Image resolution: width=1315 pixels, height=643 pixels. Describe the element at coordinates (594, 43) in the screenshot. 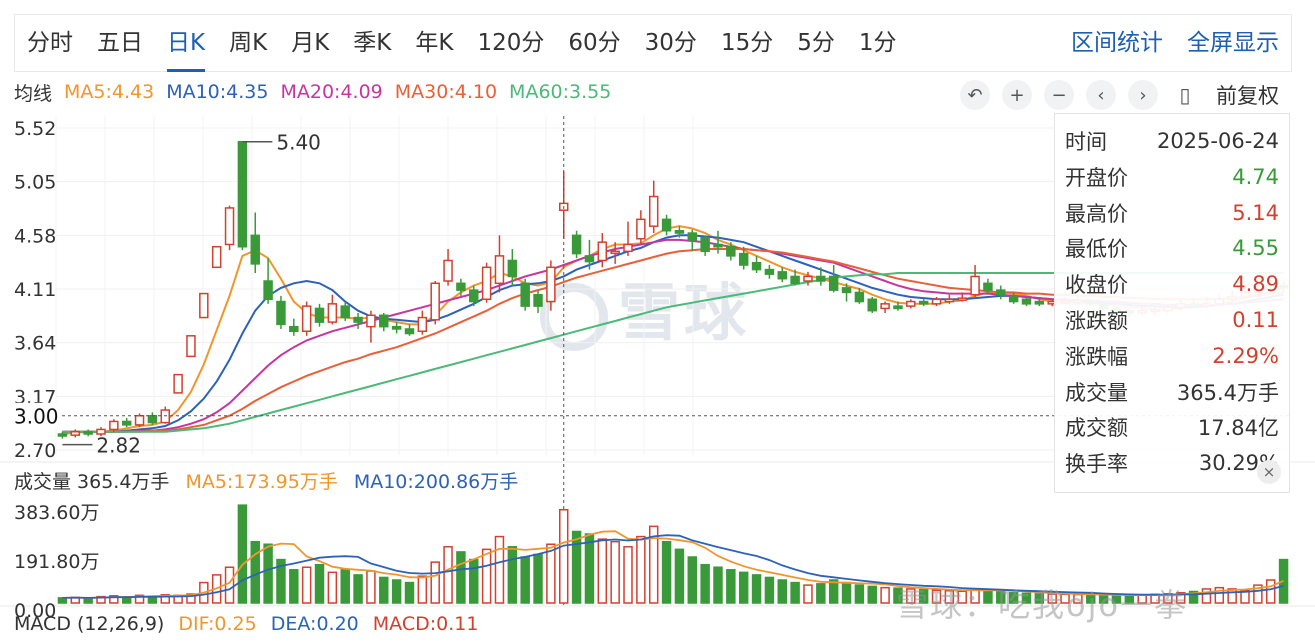

I see `tab-8: 60分` at that location.